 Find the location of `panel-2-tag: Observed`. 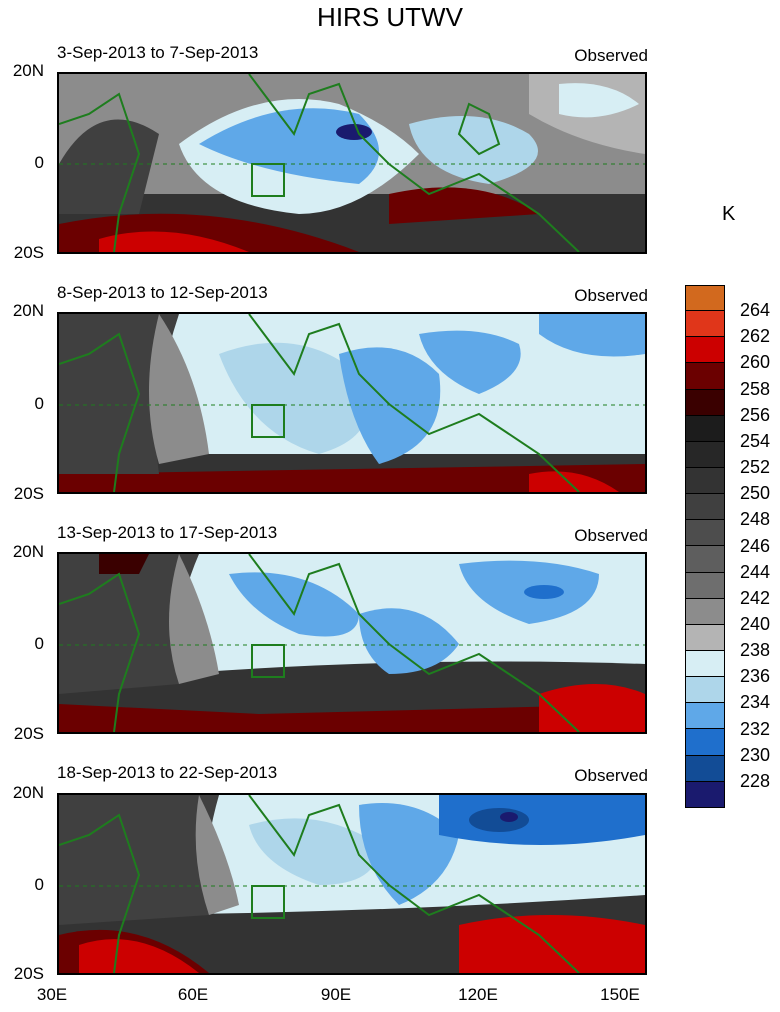

panel-2-tag: Observed is located at coordinates (611, 295).